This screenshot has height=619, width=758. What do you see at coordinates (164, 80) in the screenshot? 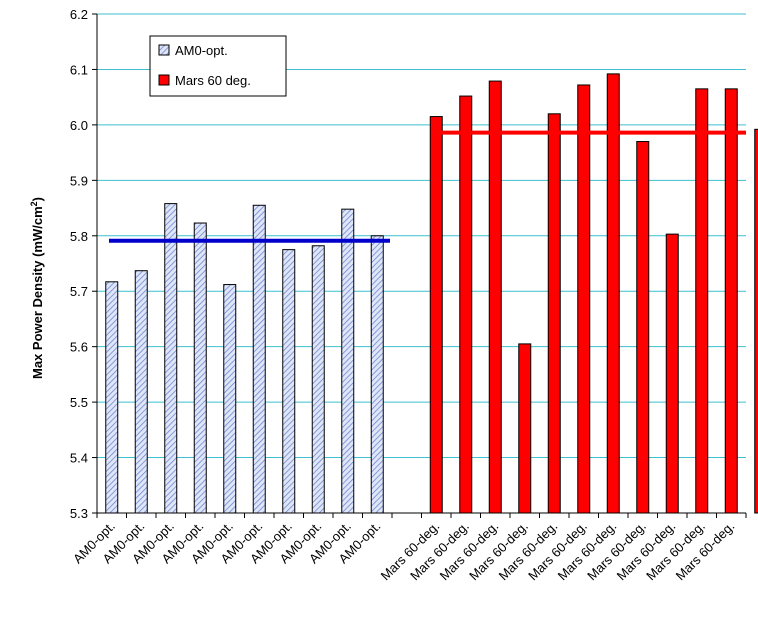
I see `legend-swatch-mars` at bounding box center [164, 80].